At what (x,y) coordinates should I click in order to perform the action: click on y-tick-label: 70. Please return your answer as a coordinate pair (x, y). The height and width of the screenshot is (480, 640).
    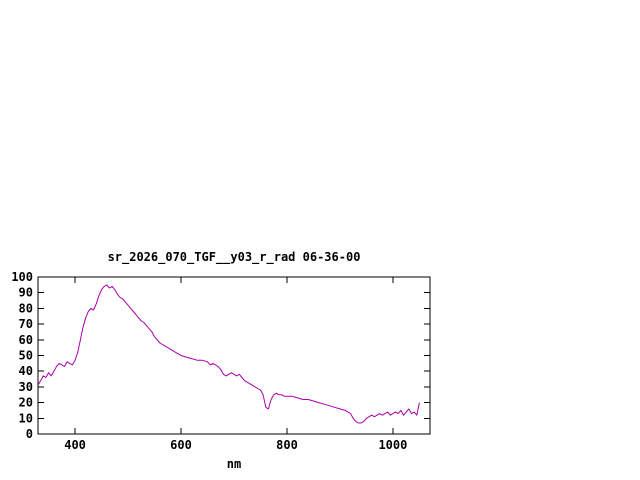
    Looking at the image, I should click on (26, 324).